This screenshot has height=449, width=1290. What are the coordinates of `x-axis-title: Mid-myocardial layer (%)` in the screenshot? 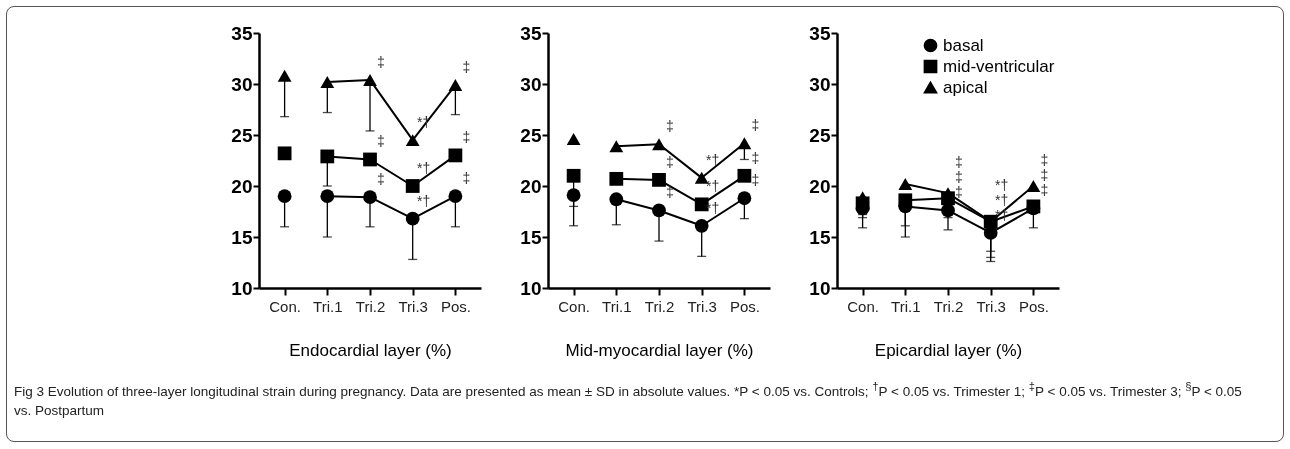 It's located at (659, 350).